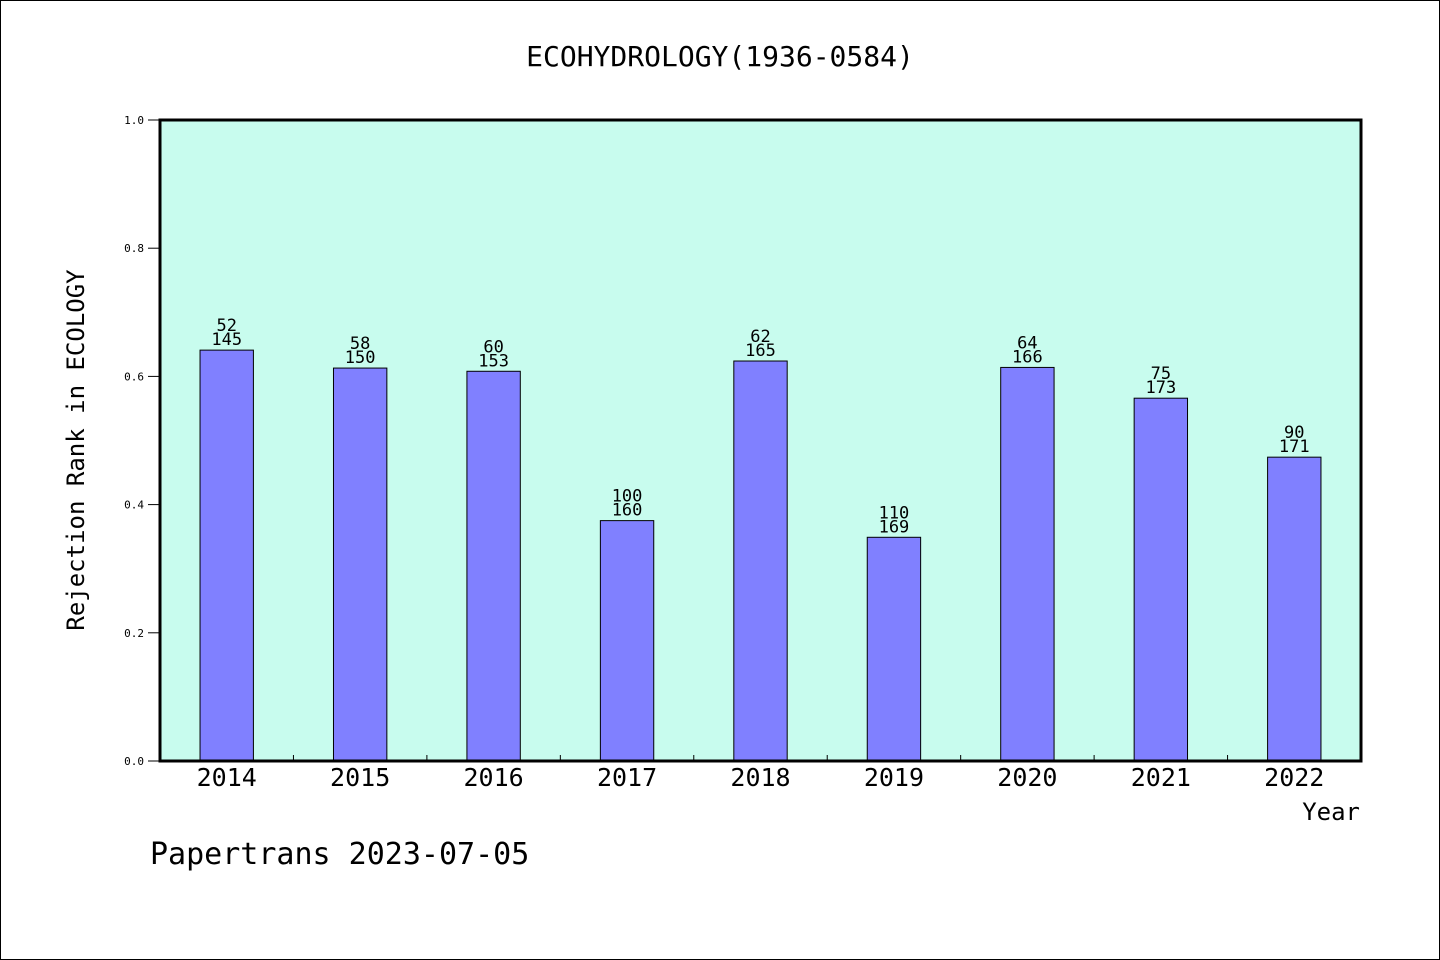 Image resolution: width=1440 pixels, height=960 pixels. What do you see at coordinates (134, 633) in the screenshot?
I see `y-tick-label: 0.2` at bounding box center [134, 633].